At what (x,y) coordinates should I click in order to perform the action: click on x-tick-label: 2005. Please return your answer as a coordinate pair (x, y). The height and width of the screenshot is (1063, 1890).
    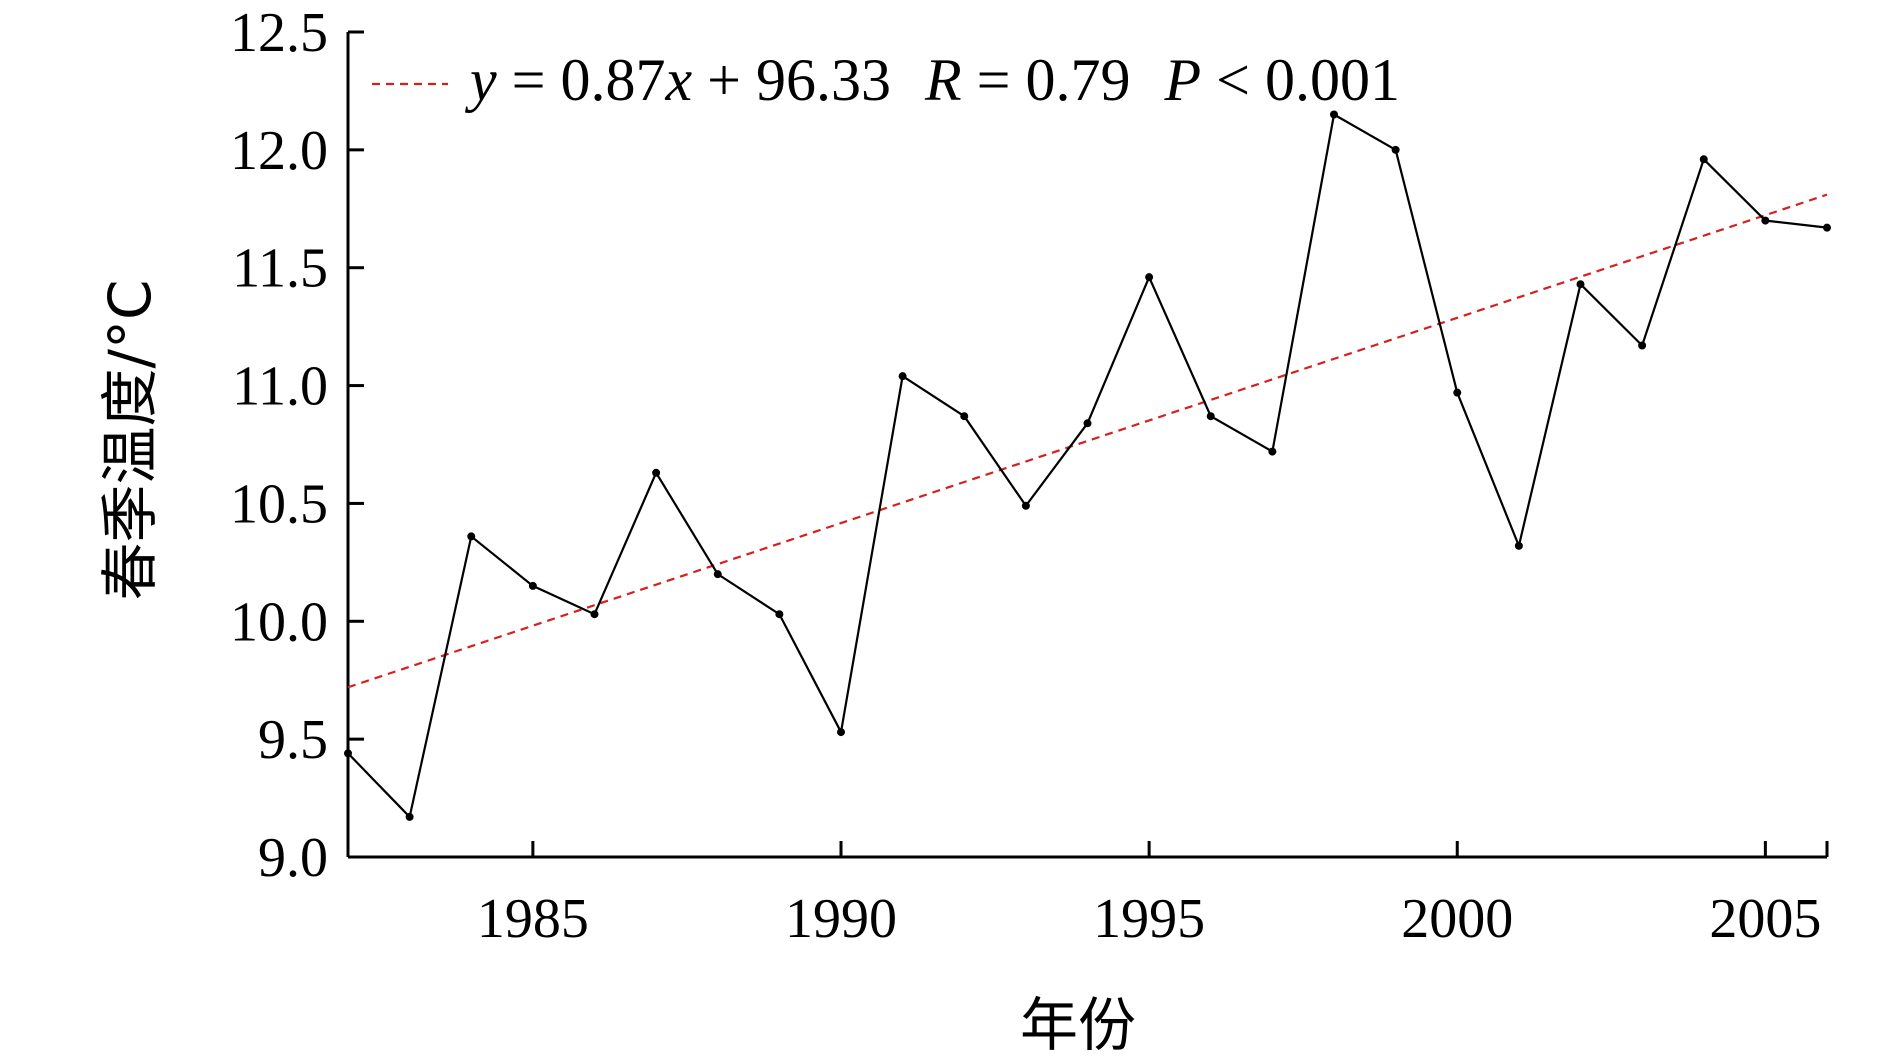
    Looking at the image, I should click on (1765, 919).